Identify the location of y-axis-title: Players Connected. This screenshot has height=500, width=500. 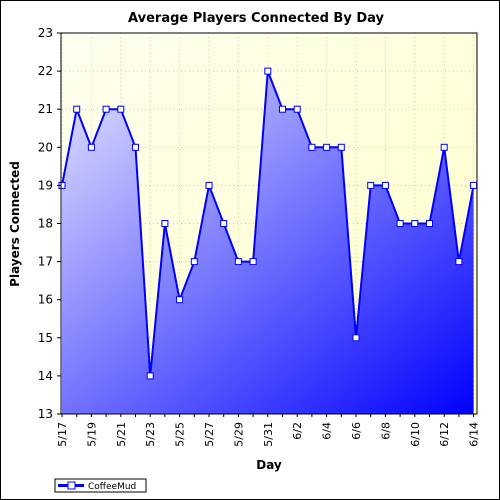
(15, 224).